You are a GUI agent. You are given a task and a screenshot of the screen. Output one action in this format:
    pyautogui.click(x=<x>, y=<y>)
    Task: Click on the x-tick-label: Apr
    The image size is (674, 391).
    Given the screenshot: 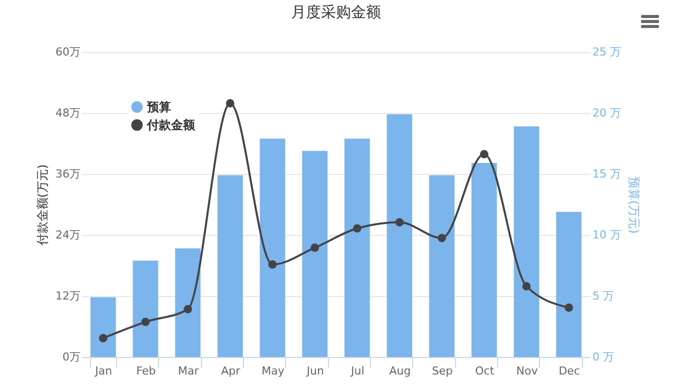 What is the action you would take?
    pyautogui.click(x=231, y=371)
    